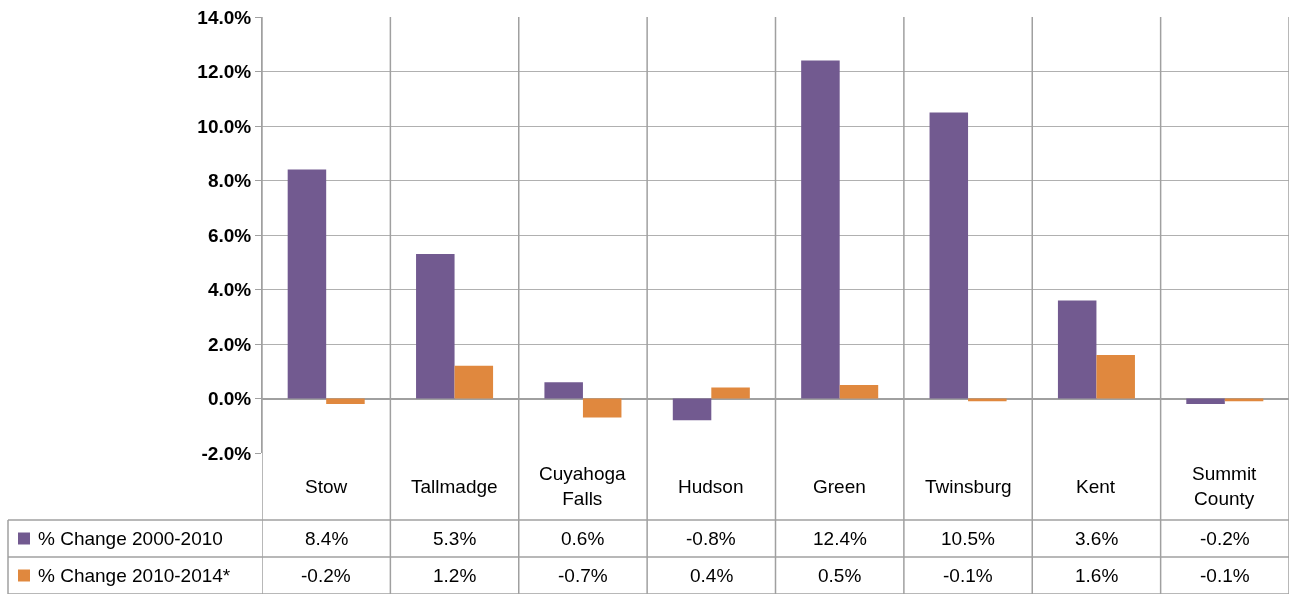  What do you see at coordinates (583, 538) in the screenshot?
I see `data-label: 0.6%` at bounding box center [583, 538].